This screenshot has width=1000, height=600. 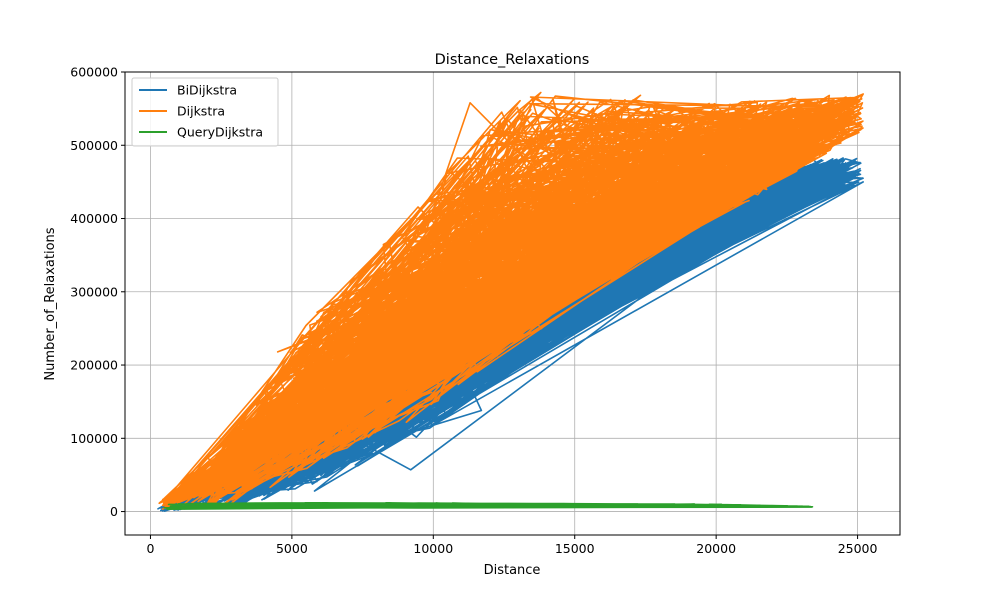 I want to click on y-tick-label: 100000, so click(x=94, y=438).